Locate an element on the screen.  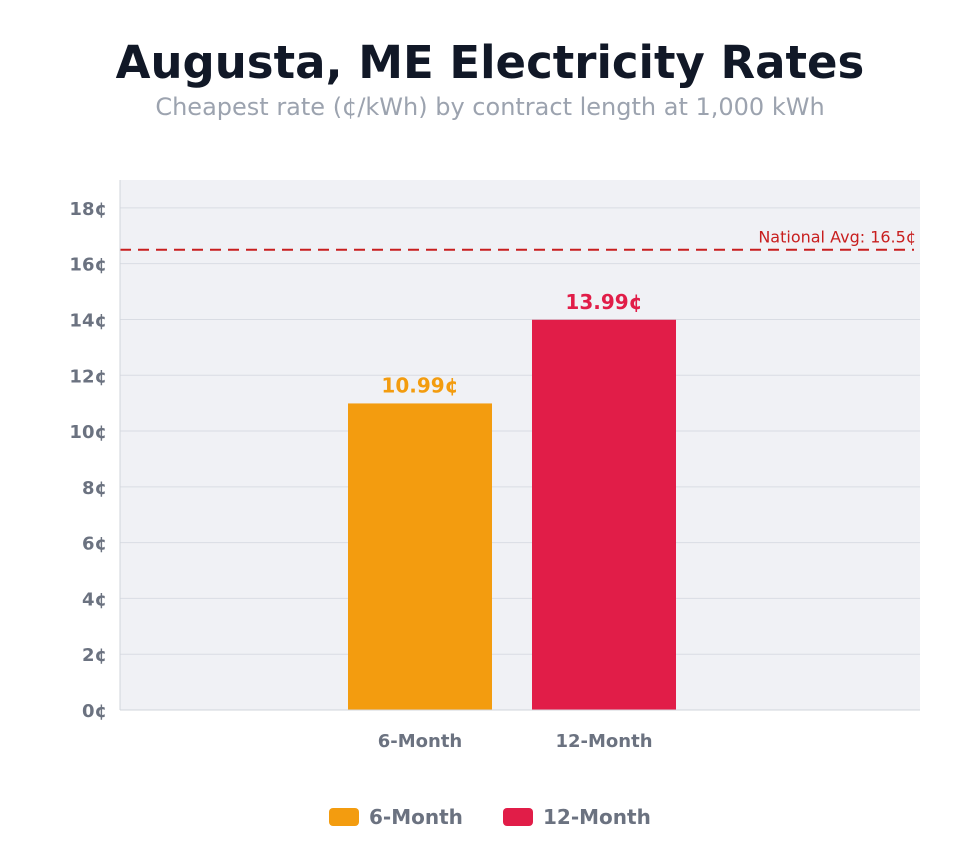
y-tick-label: 12¢ is located at coordinates (88, 376).